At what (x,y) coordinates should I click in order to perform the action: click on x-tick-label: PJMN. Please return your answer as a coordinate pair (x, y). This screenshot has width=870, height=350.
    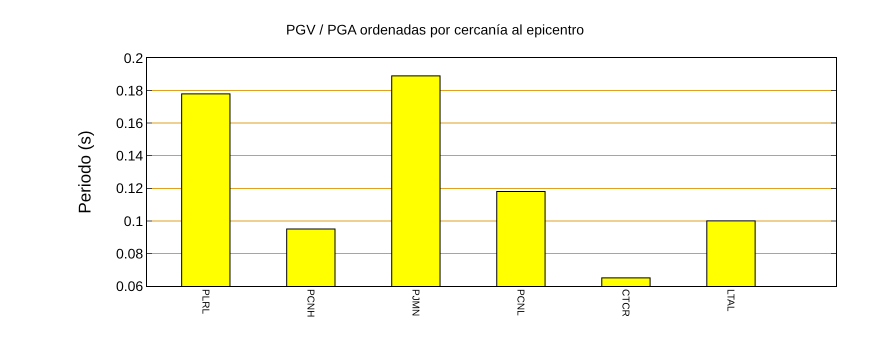
    Looking at the image, I should click on (415, 302).